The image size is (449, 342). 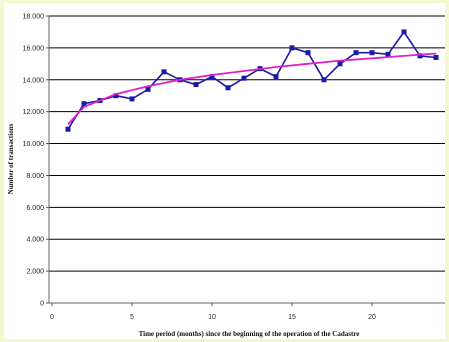 What do you see at coordinates (34, 80) in the screenshot?
I see `y-tick-label: 14.000` at bounding box center [34, 80].